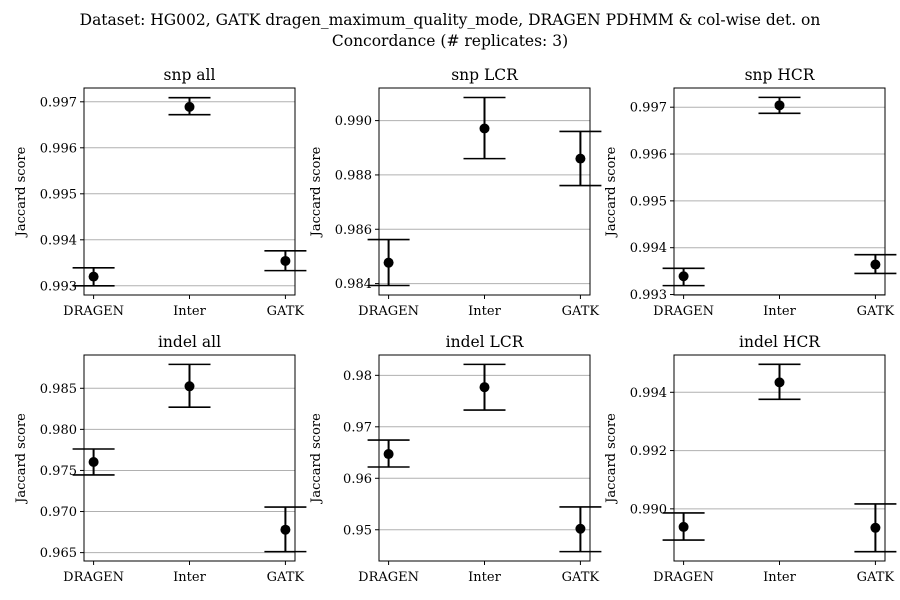  I want to click on y-tick-label: 0.986, so click(353, 230).